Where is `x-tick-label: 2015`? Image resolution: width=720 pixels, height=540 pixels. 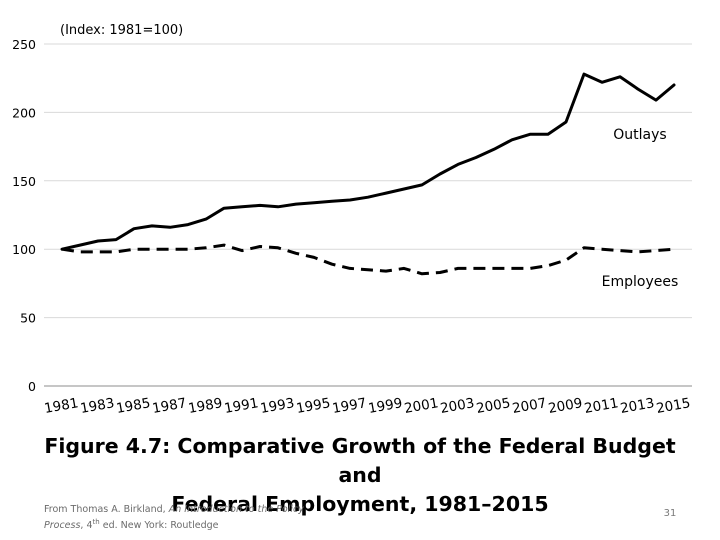
x-tick-label: 2015 is located at coordinates (673, 406).